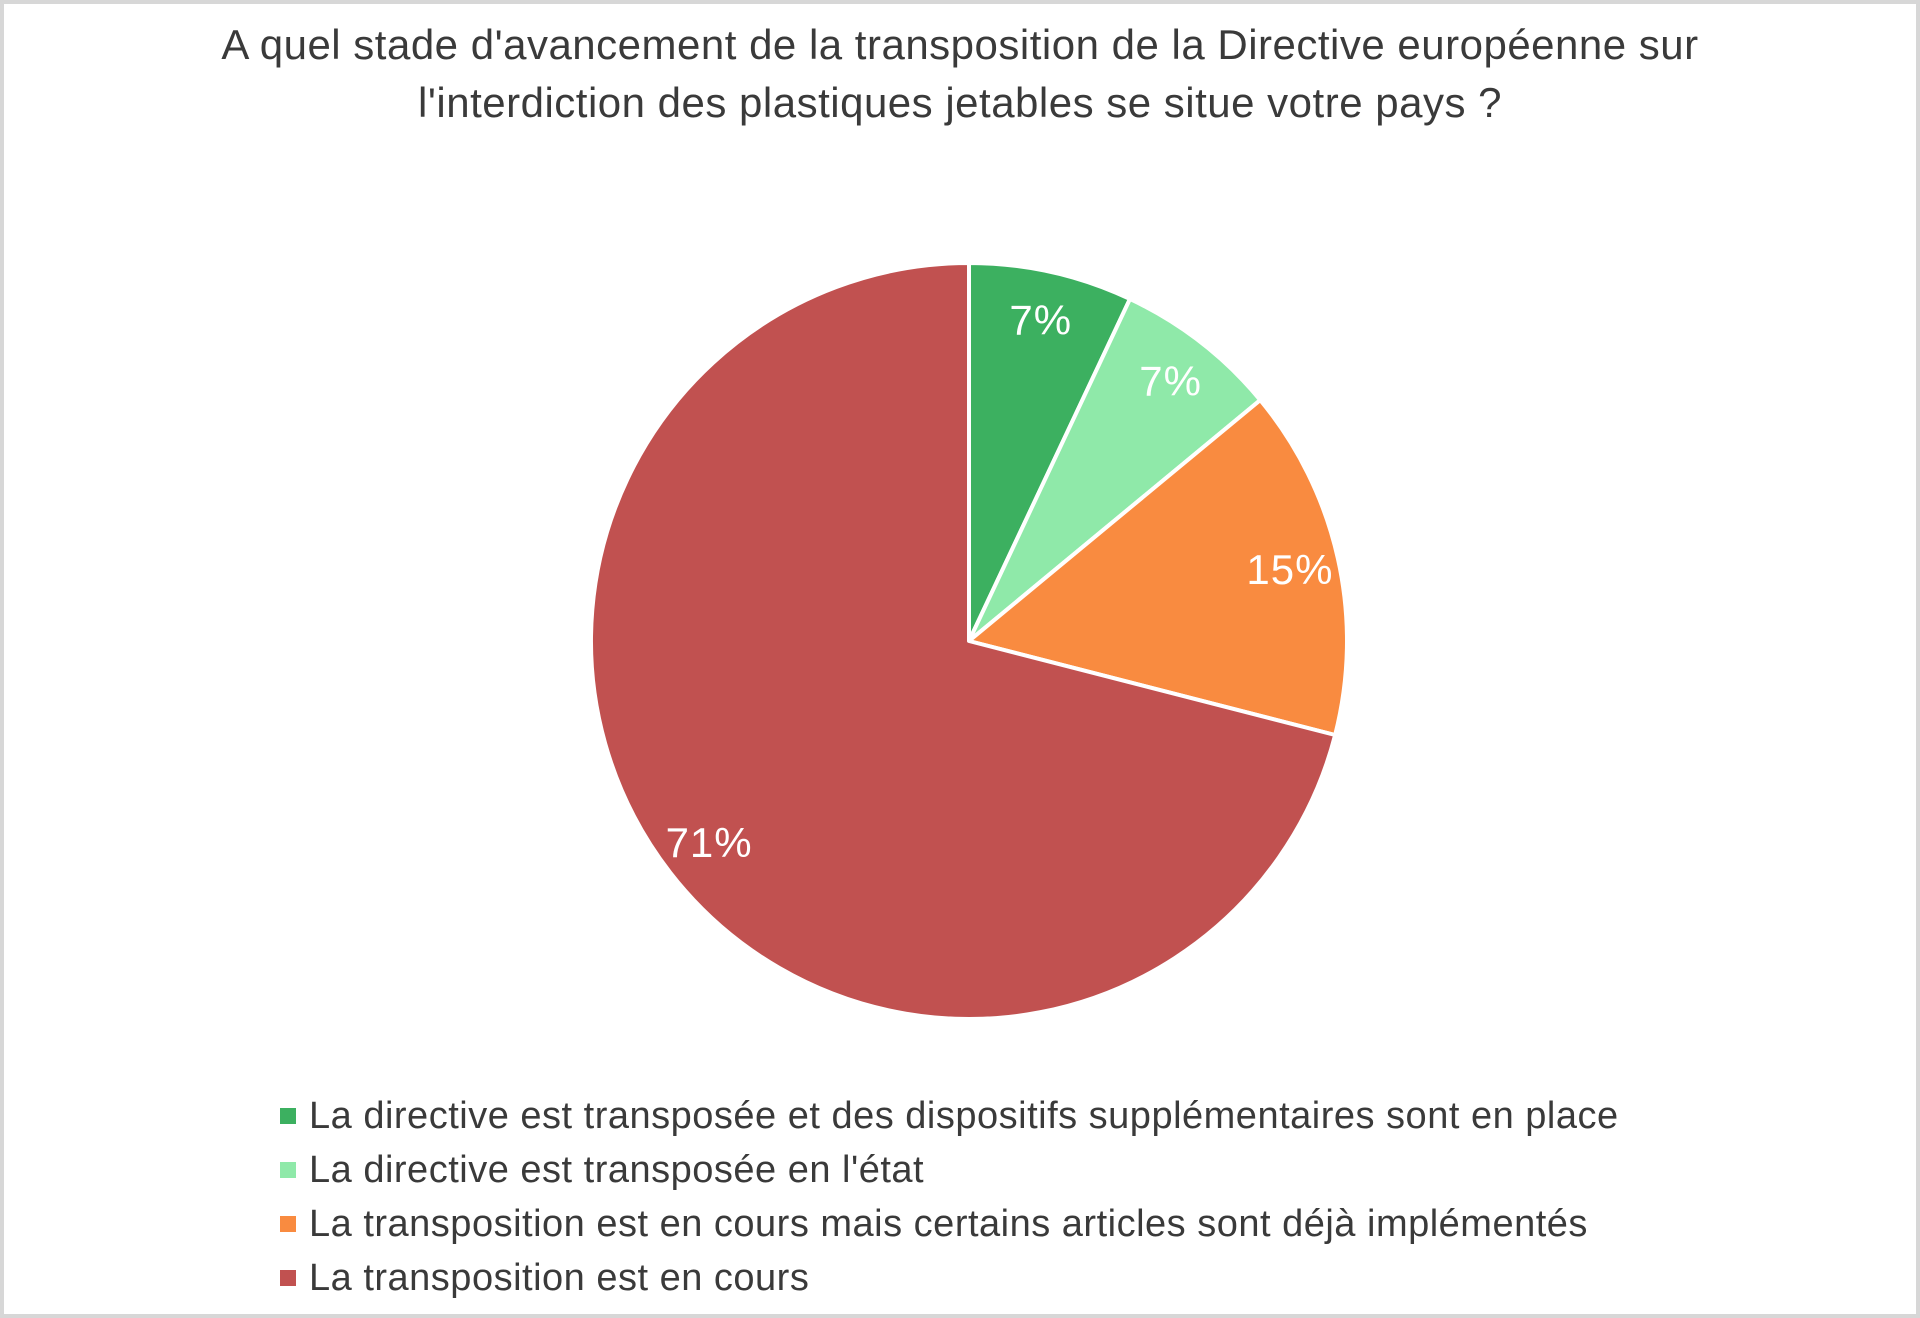 The width and height of the screenshot is (1920, 1318). What do you see at coordinates (949, 1170) in the screenshot?
I see `legend-item-2: La directive est transposée en l'état` at bounding box center [949, 1170].